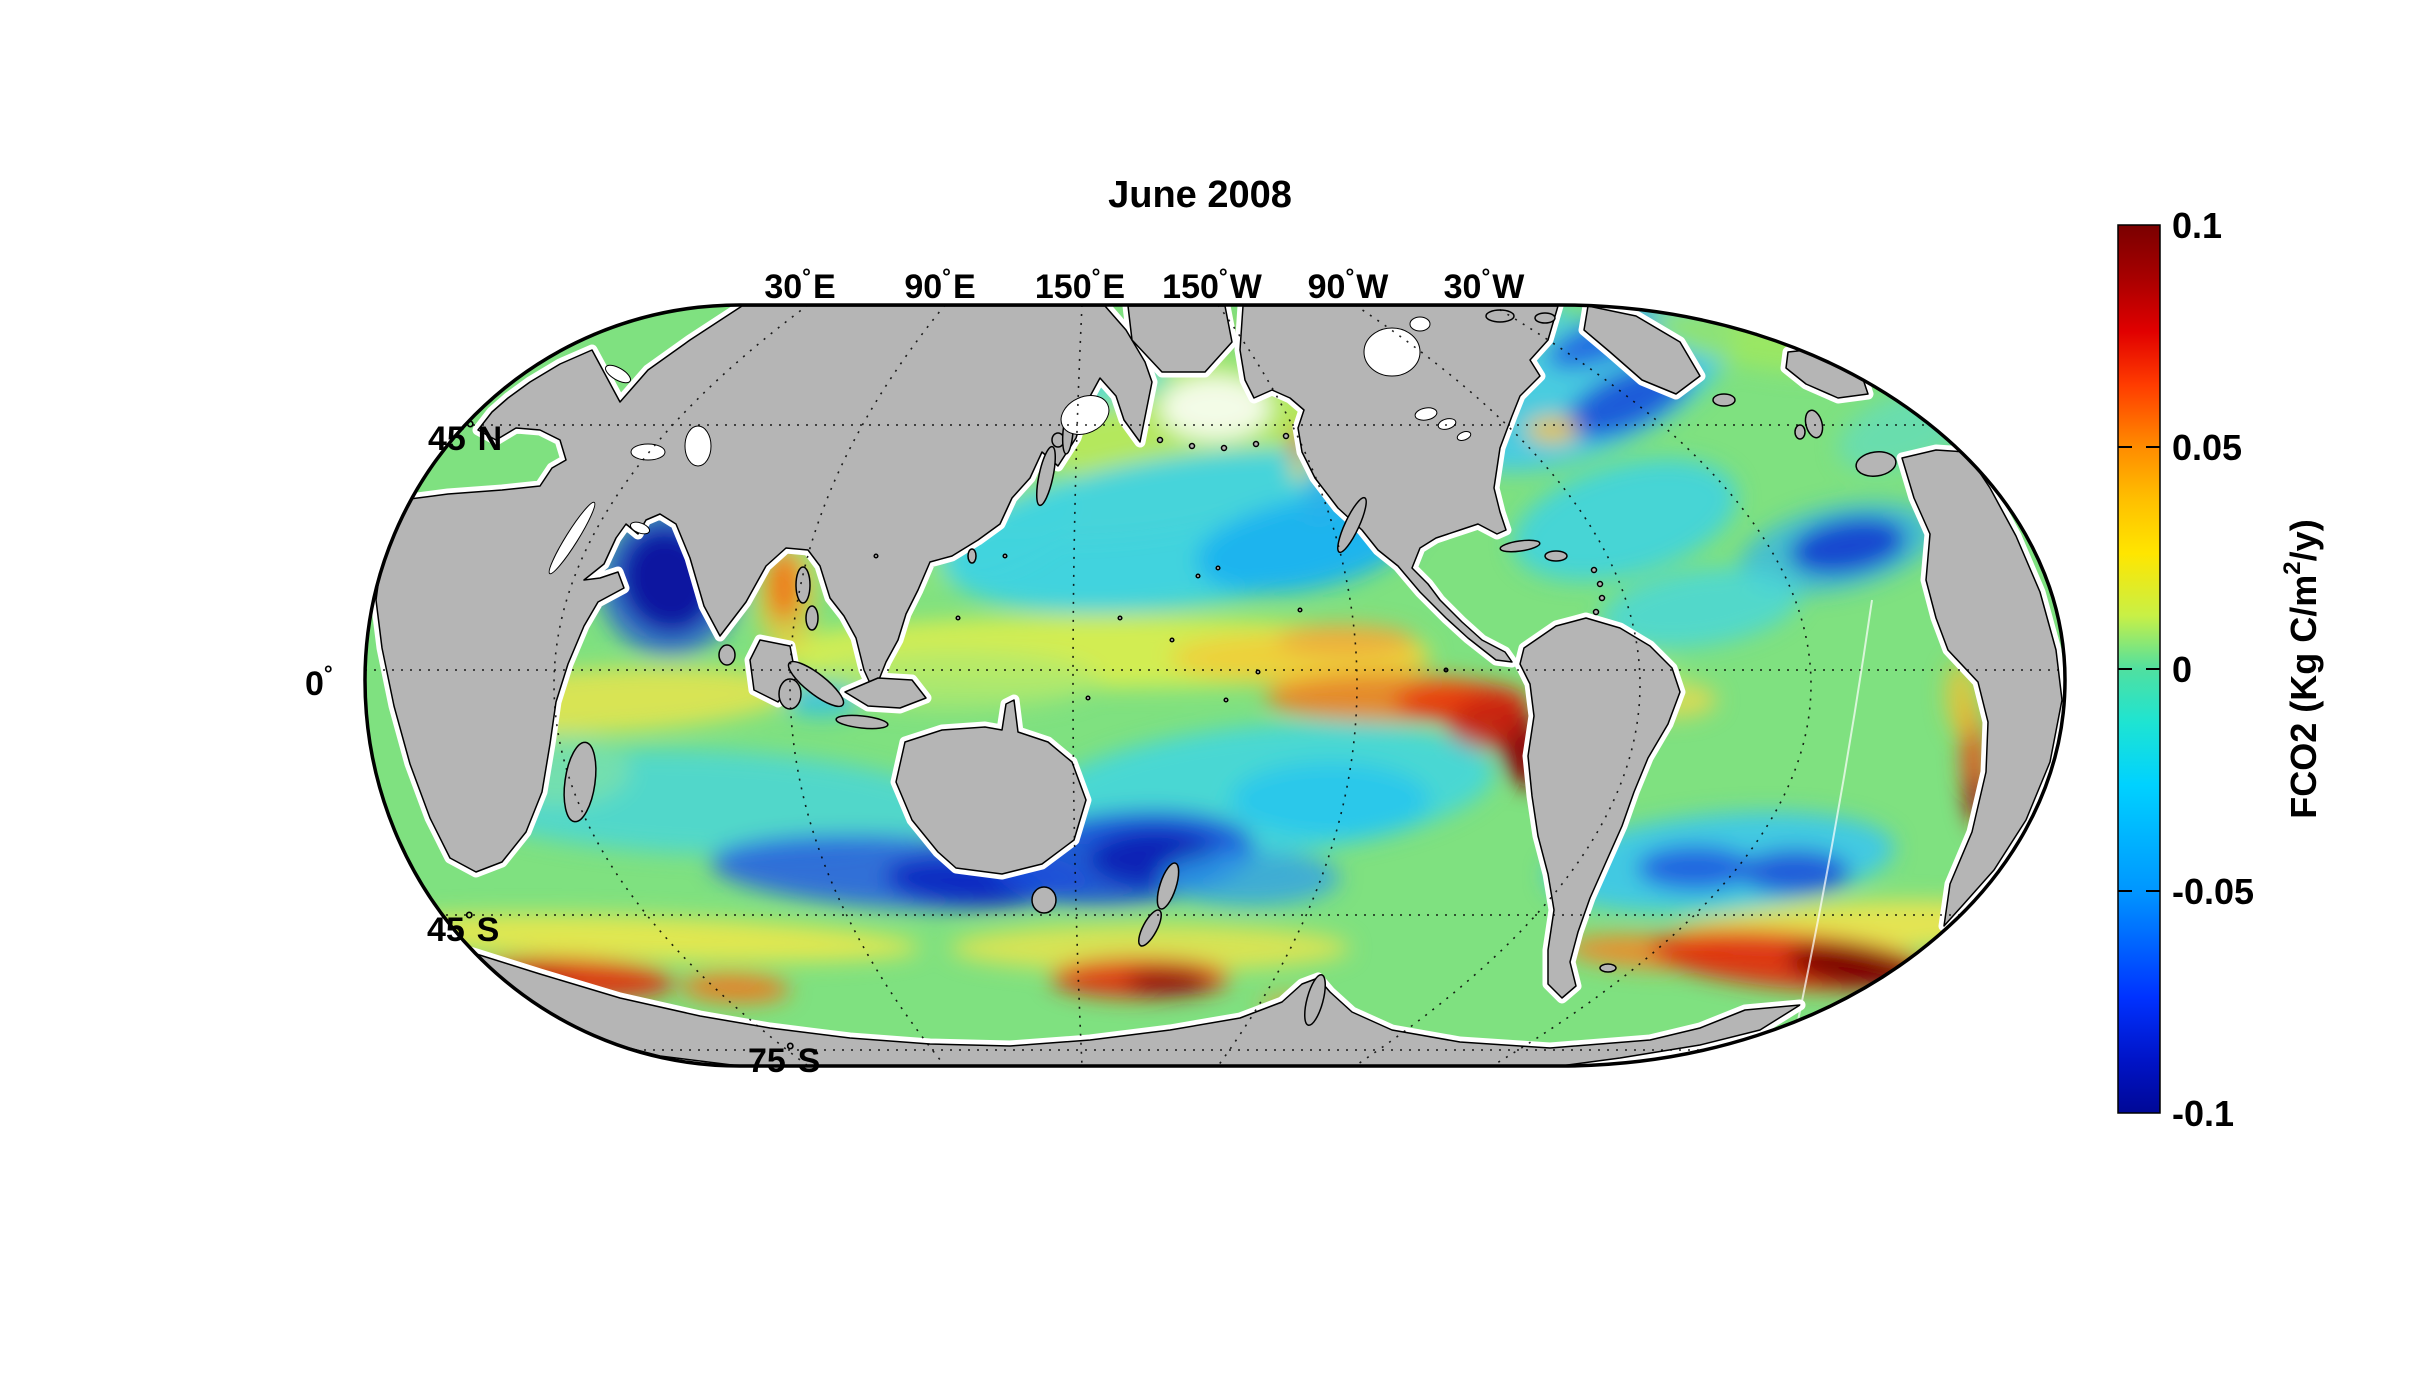 The image size is (2425, 1390). I want to click on islands-pacific-specks, so click(1161, 628).